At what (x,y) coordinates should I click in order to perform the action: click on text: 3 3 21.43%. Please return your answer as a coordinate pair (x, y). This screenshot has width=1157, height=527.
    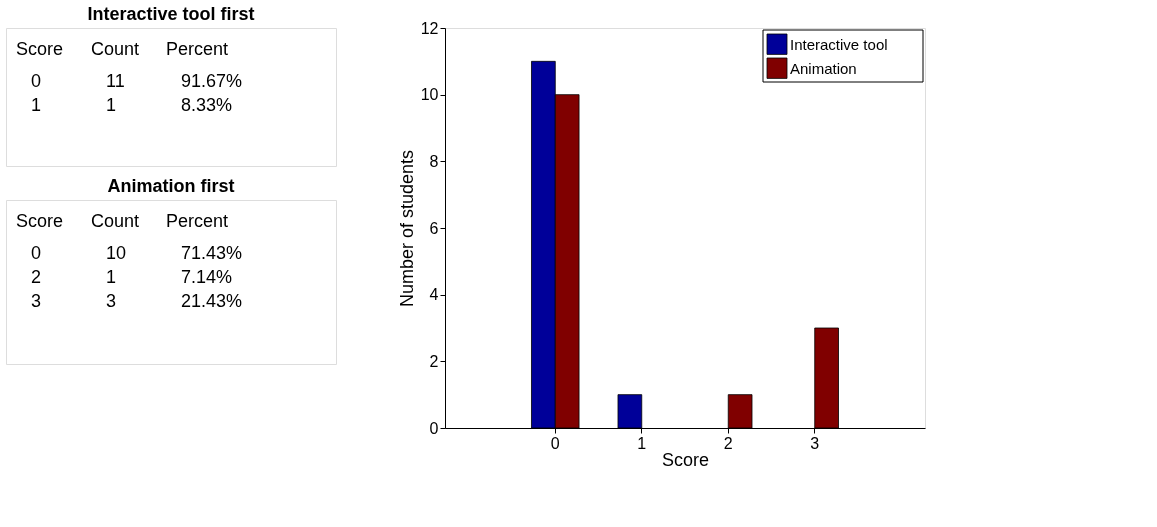
    Looking at the image, I should click on (137, 301).